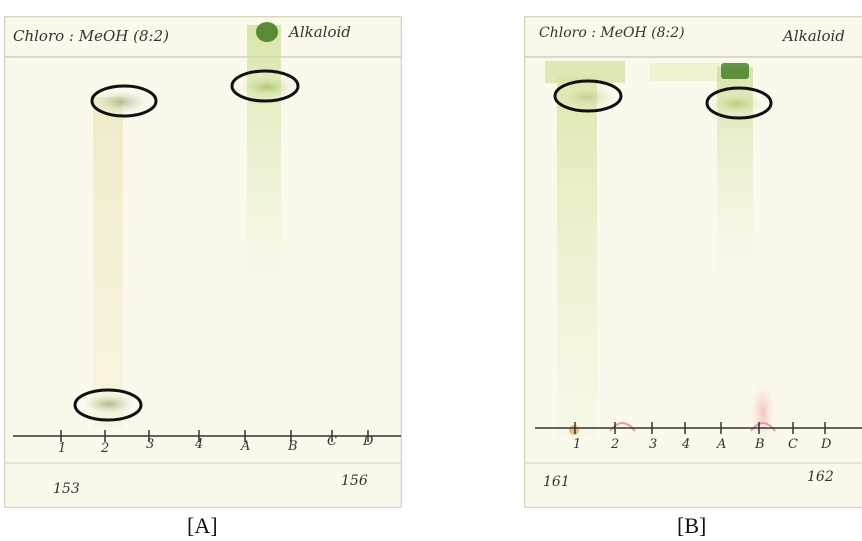 The height and width of the screenshot is (541, 862). Describe the element at coordinates (264, 175) in the screenshot. I see `alkaloid-streak` at that location.